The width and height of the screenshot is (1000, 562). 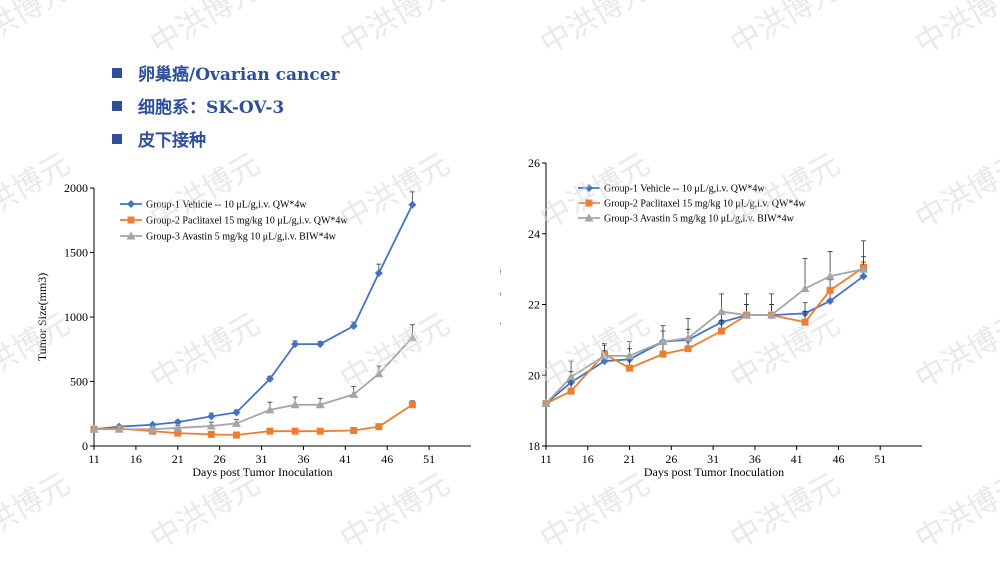 I want to click on x-tick-label: 26, so click(x=220, y=459).